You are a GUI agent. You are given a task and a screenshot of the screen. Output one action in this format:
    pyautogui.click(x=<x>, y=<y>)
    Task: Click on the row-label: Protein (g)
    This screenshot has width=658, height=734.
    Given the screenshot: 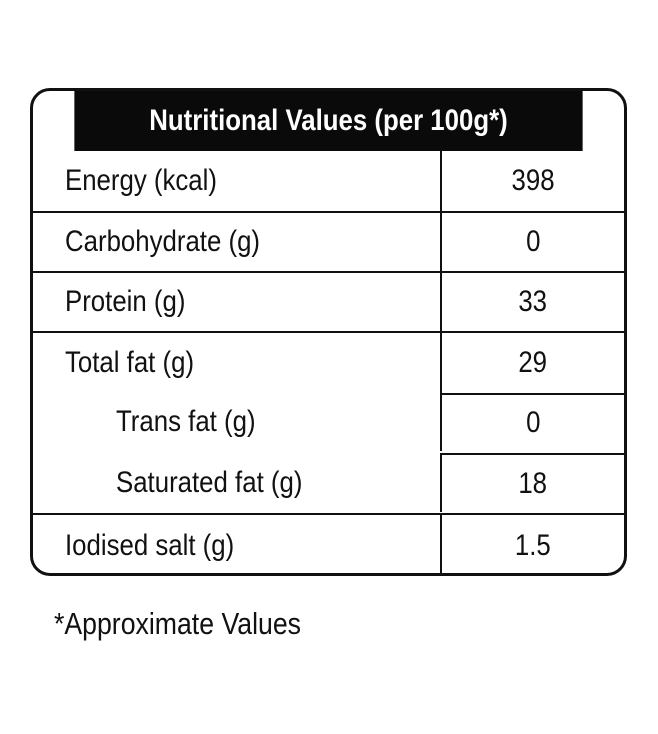 What is the action you would take?
    pyautogui.click(x=125, y=301)
    